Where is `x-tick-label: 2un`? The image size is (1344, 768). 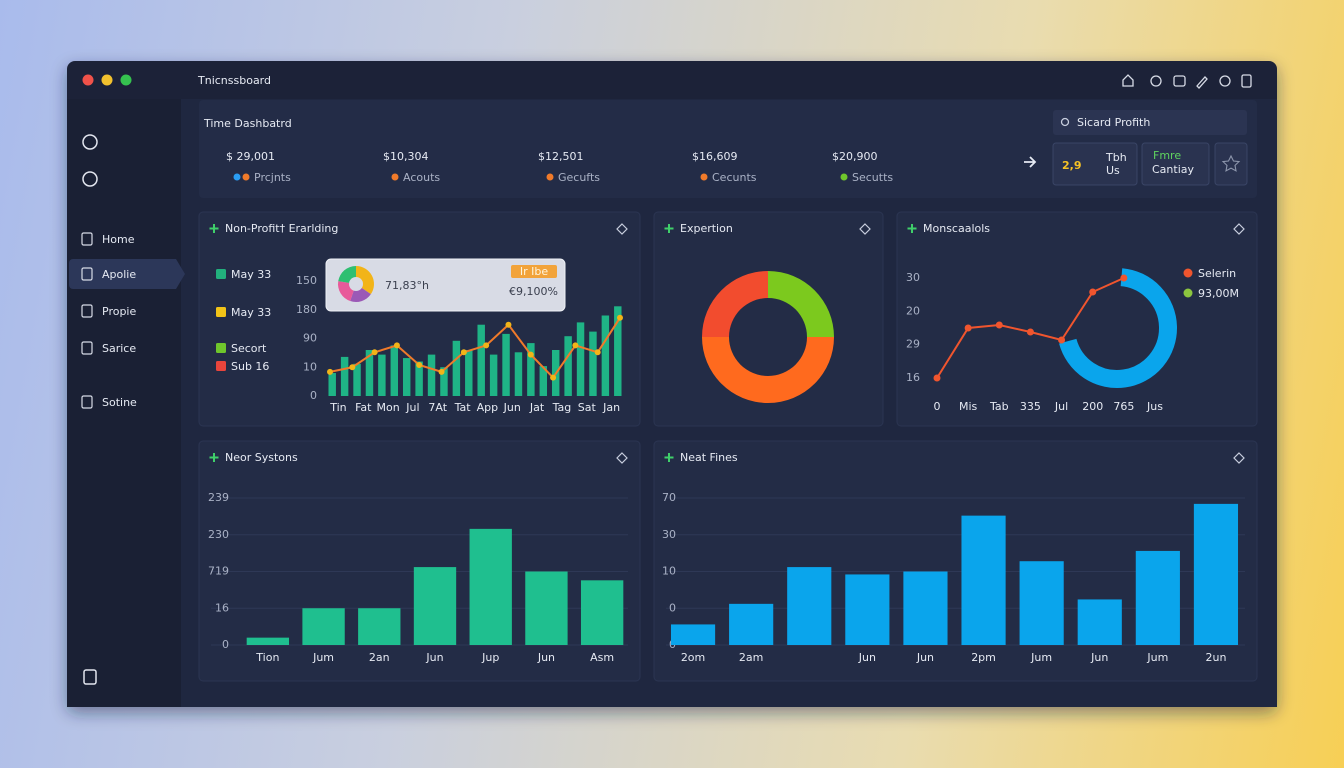
x-tick-label: 2un is located at coordinates (1215, 657).